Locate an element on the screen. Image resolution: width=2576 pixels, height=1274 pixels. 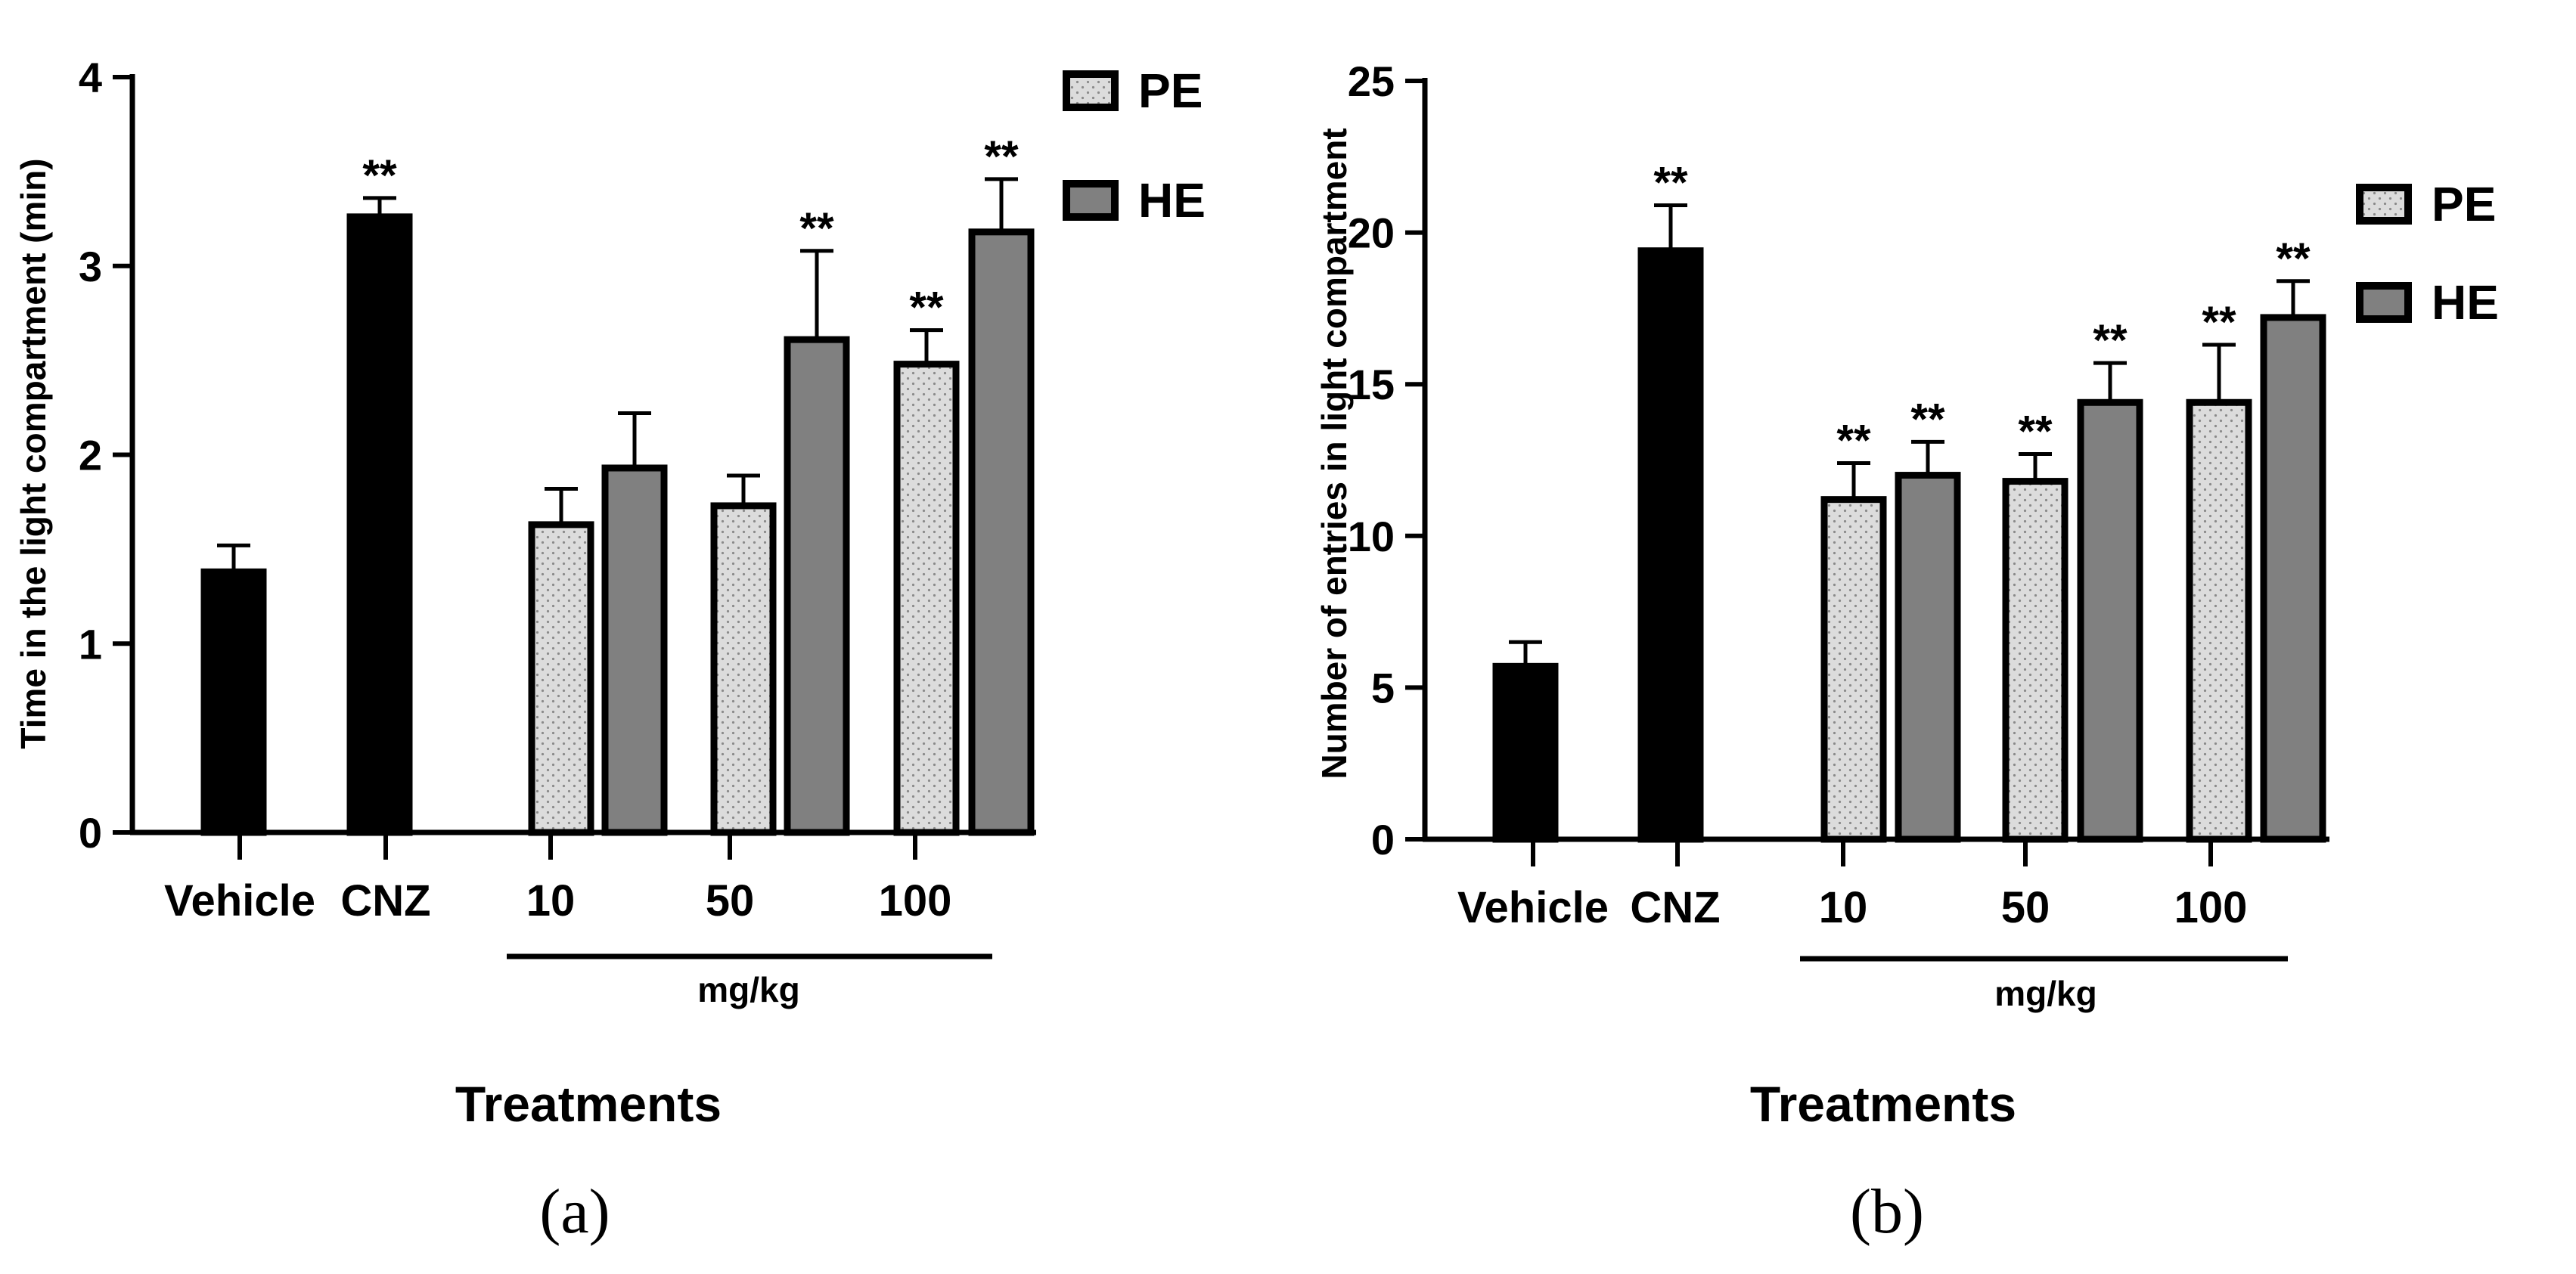
y-axis-label: Time in the light compartment (min) is located at coordinates (33, 454).